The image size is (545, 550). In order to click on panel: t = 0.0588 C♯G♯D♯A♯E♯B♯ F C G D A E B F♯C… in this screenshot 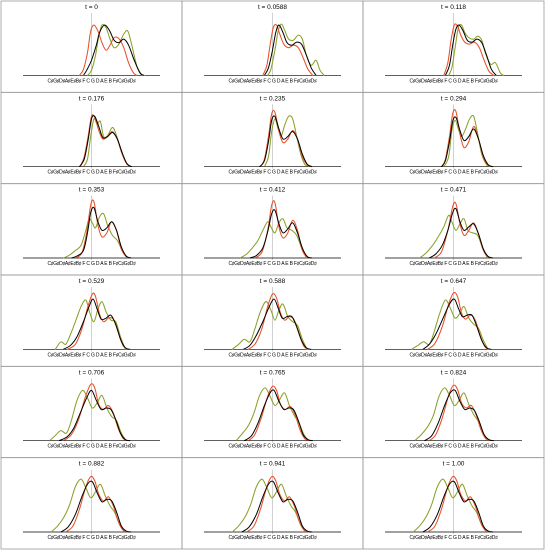, I will do `click(272, 46)`.